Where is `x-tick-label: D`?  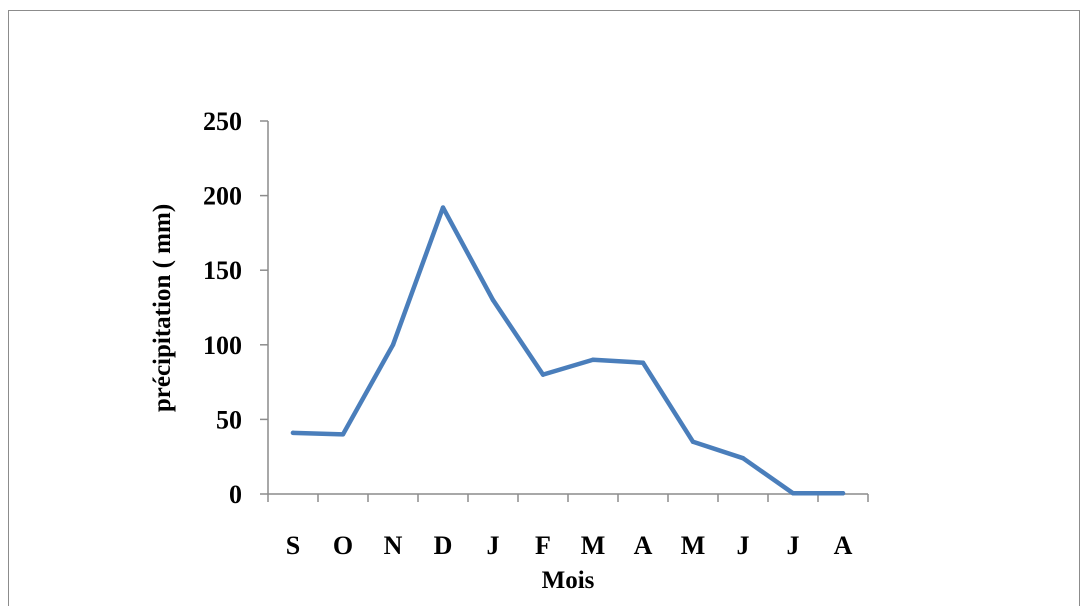
x-tick-label: D is located at coordinates (443, 545).